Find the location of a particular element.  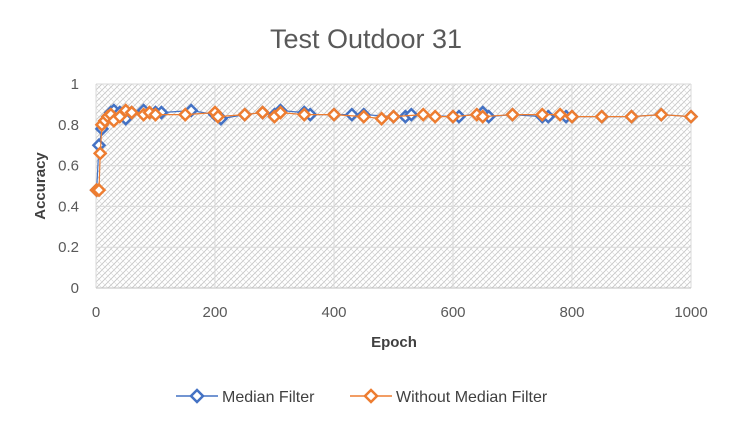

legend: Median Filter Without Median Filter is located at coordinates (362, 397).